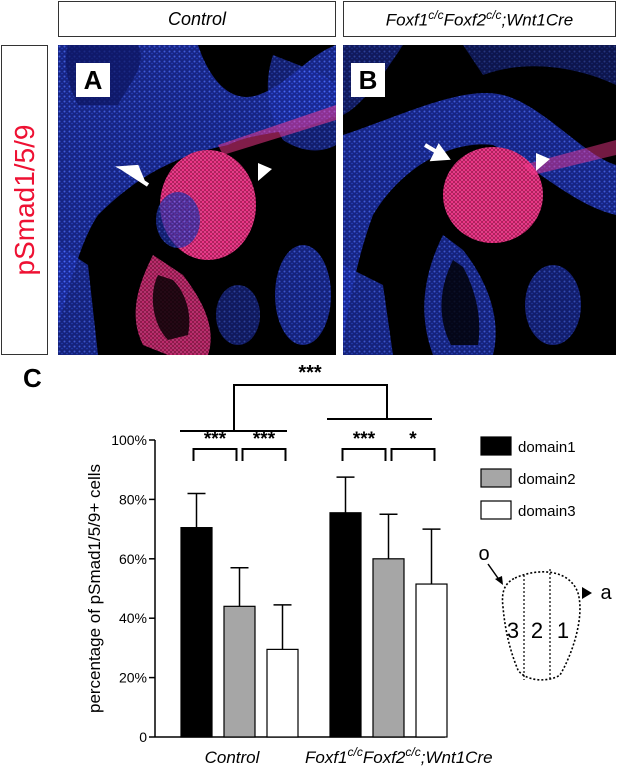 This screenshot has width=617, height=770. I want to click on schematic-arrow-label: o, so click(483, 554).